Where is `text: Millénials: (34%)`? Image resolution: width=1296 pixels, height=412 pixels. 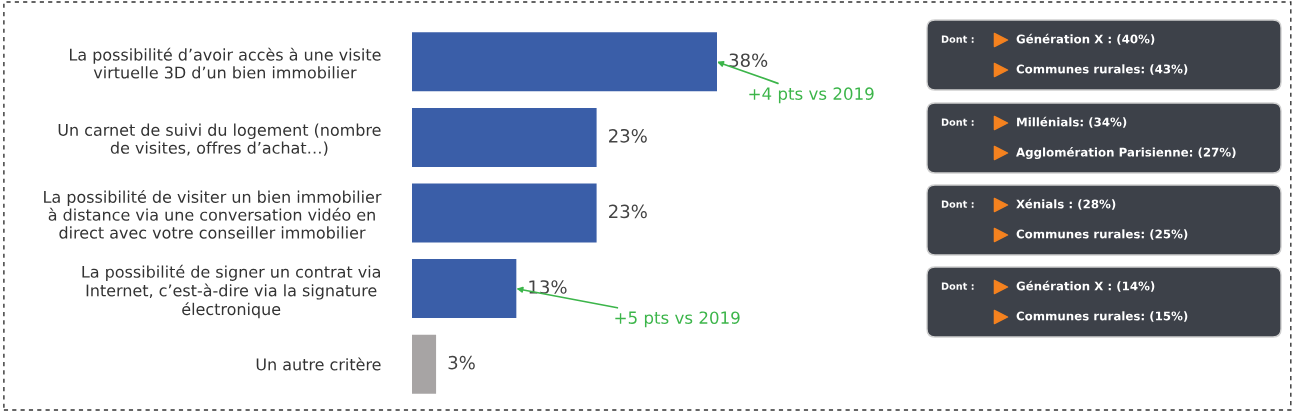 text: Millénials: (34%) is located at coordinates (1072, 122).